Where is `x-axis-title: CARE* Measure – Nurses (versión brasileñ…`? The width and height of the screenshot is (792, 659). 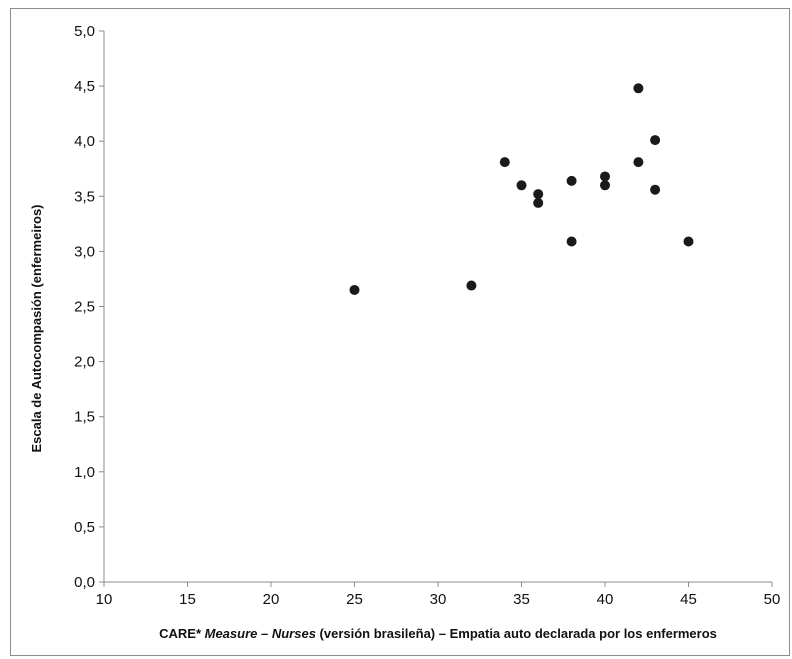 x-axis-title: CARE* Measure – Nurses (versión brasileñ… is located at coordinates (438, 633).